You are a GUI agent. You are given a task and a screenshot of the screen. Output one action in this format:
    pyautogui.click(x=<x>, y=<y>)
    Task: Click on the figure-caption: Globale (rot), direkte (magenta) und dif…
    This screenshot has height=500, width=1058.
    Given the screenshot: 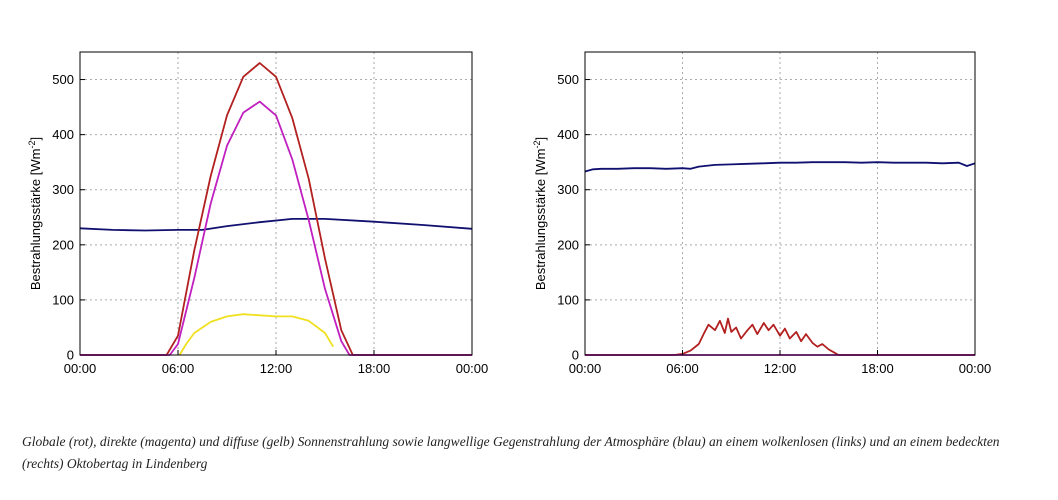 What is the action you would take?
    pyautogui.click(x=511, y=452)
    